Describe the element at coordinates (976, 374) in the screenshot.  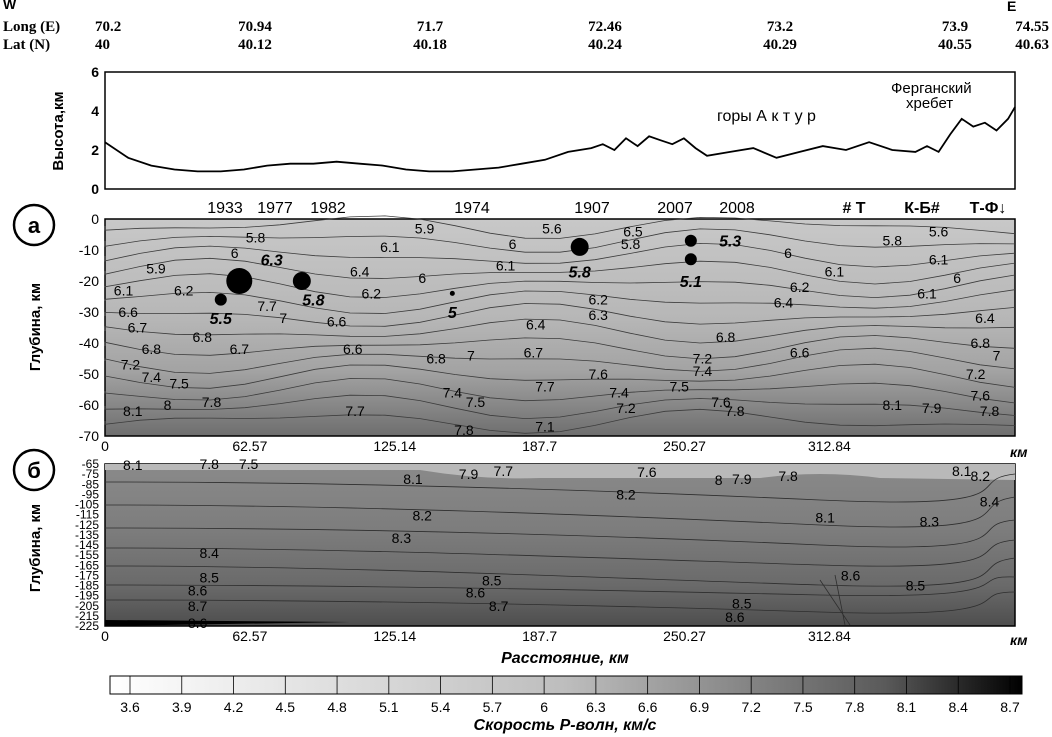
I see `contour-label: 7.2` at that location.